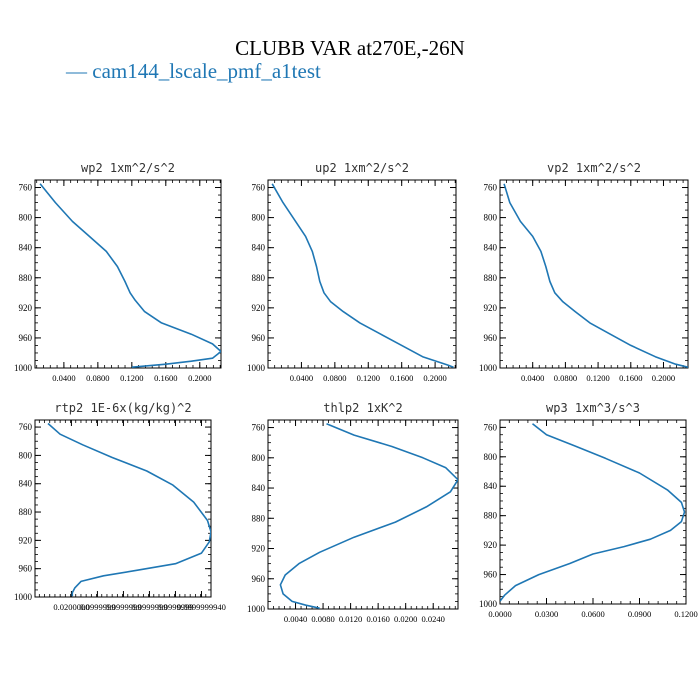 The width and height of the screenshot is (700, 700). Describe the element at coordinates (592, 614) in the screenshot. I see `x-tick-label: 0.0600` at that location.